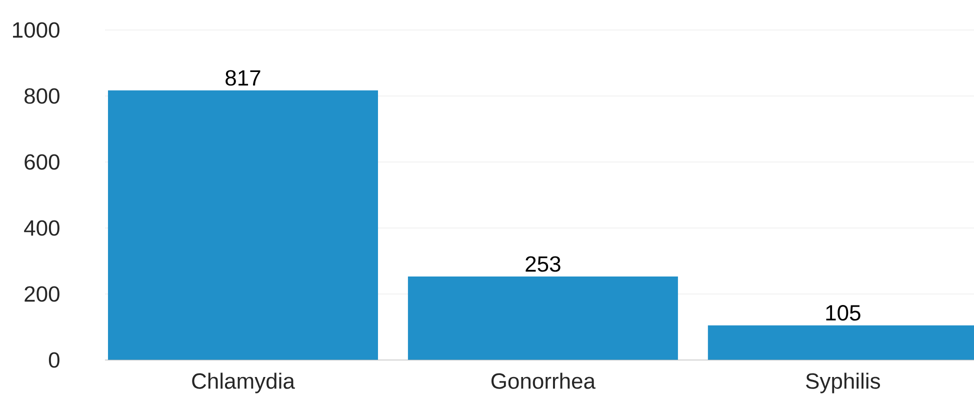 The width and height of the screenshot is (974, 408). I want to click on y-tick-label: 800, so click(42, 96).